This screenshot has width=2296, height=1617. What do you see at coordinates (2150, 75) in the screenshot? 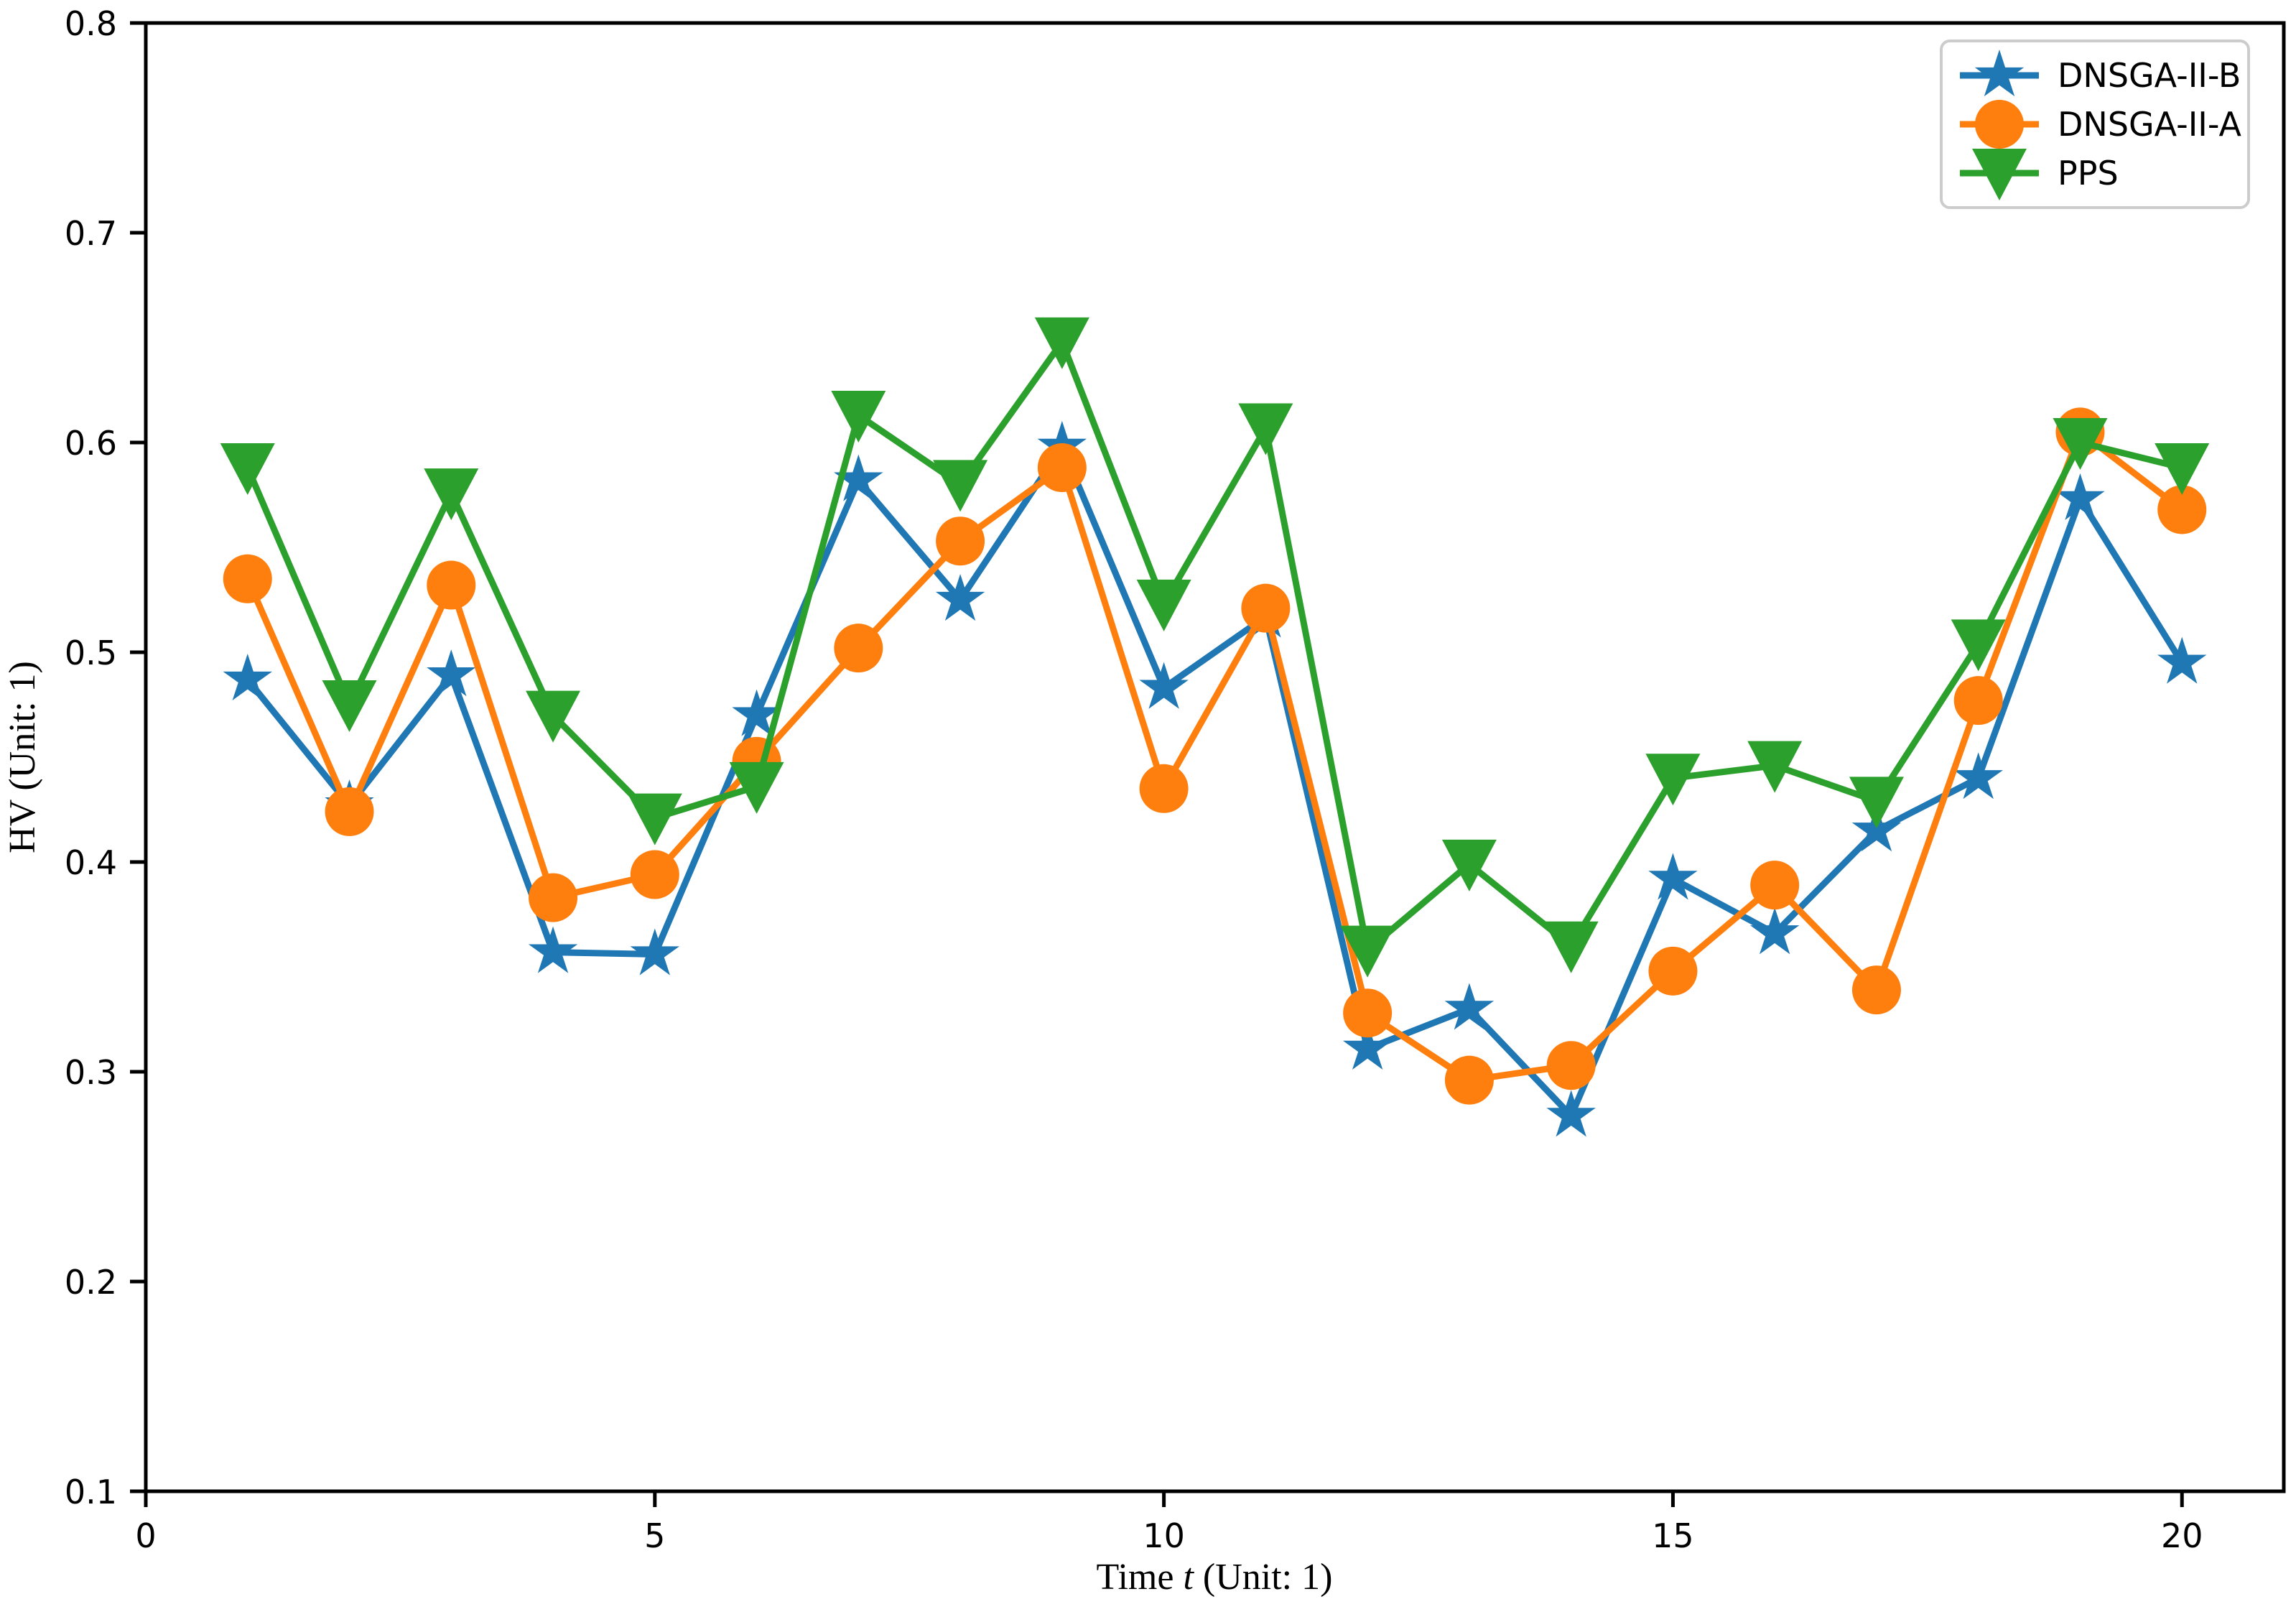
I see `legend-item-label: DNSGA-II-B` at bounding box center [2150, 75].